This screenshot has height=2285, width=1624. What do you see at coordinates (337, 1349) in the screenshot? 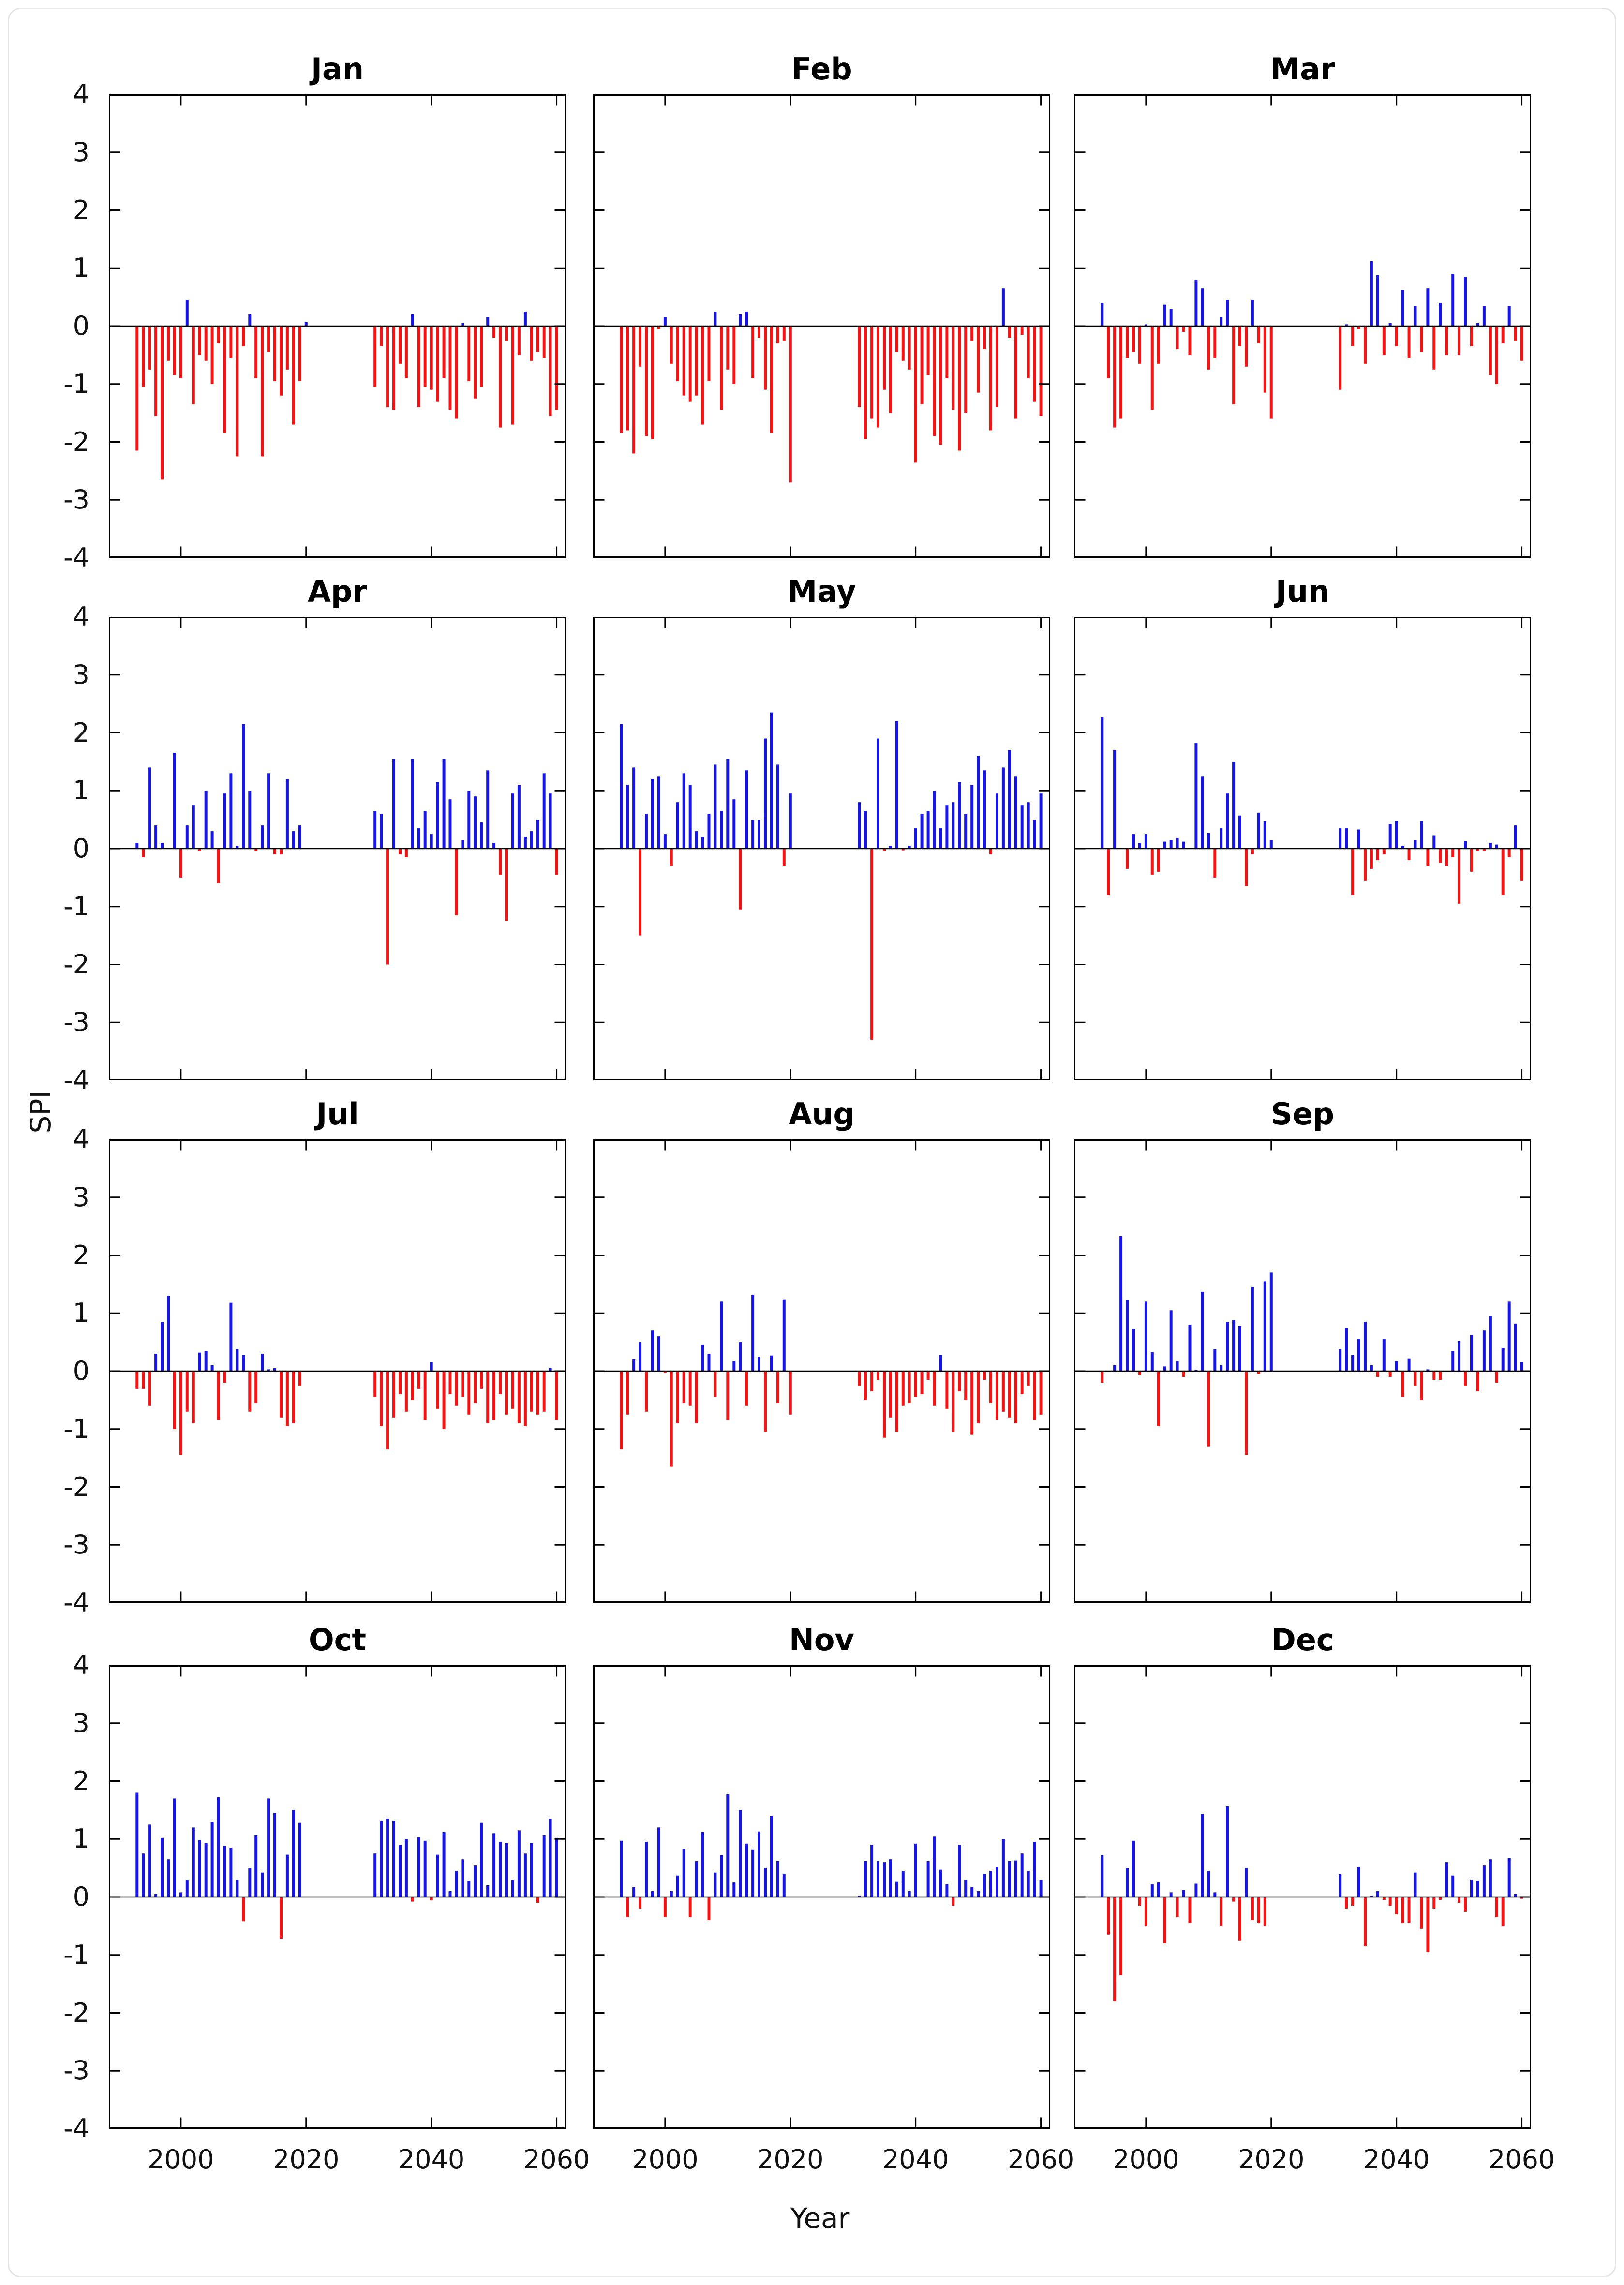
I see `subplot-jul: Jul` at bounding box center [337, 1349].